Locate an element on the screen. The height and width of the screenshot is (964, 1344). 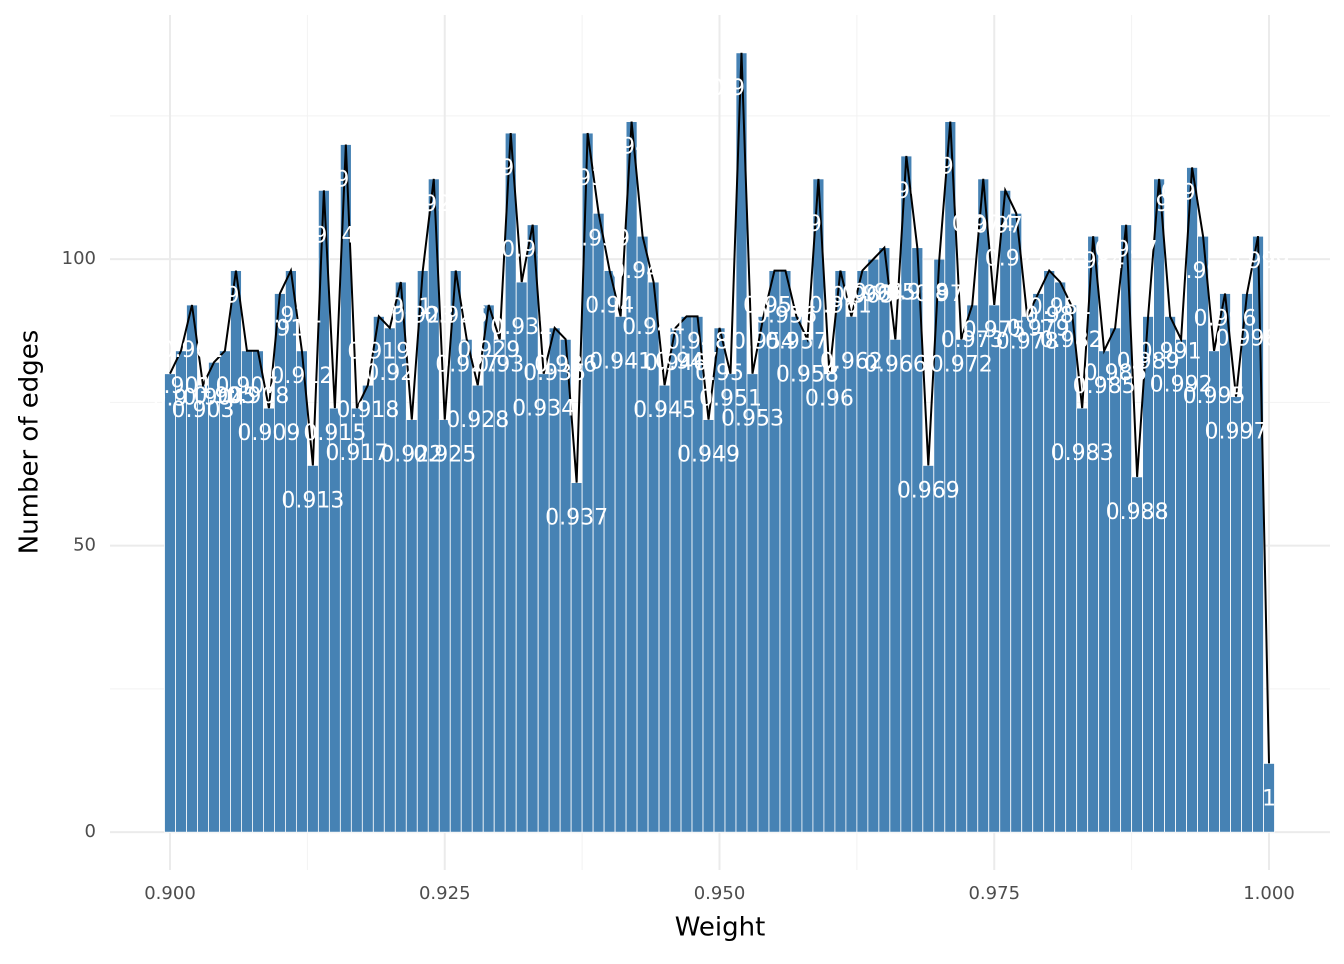
bar-label: 0.923 is located at coordinates (422, 316).